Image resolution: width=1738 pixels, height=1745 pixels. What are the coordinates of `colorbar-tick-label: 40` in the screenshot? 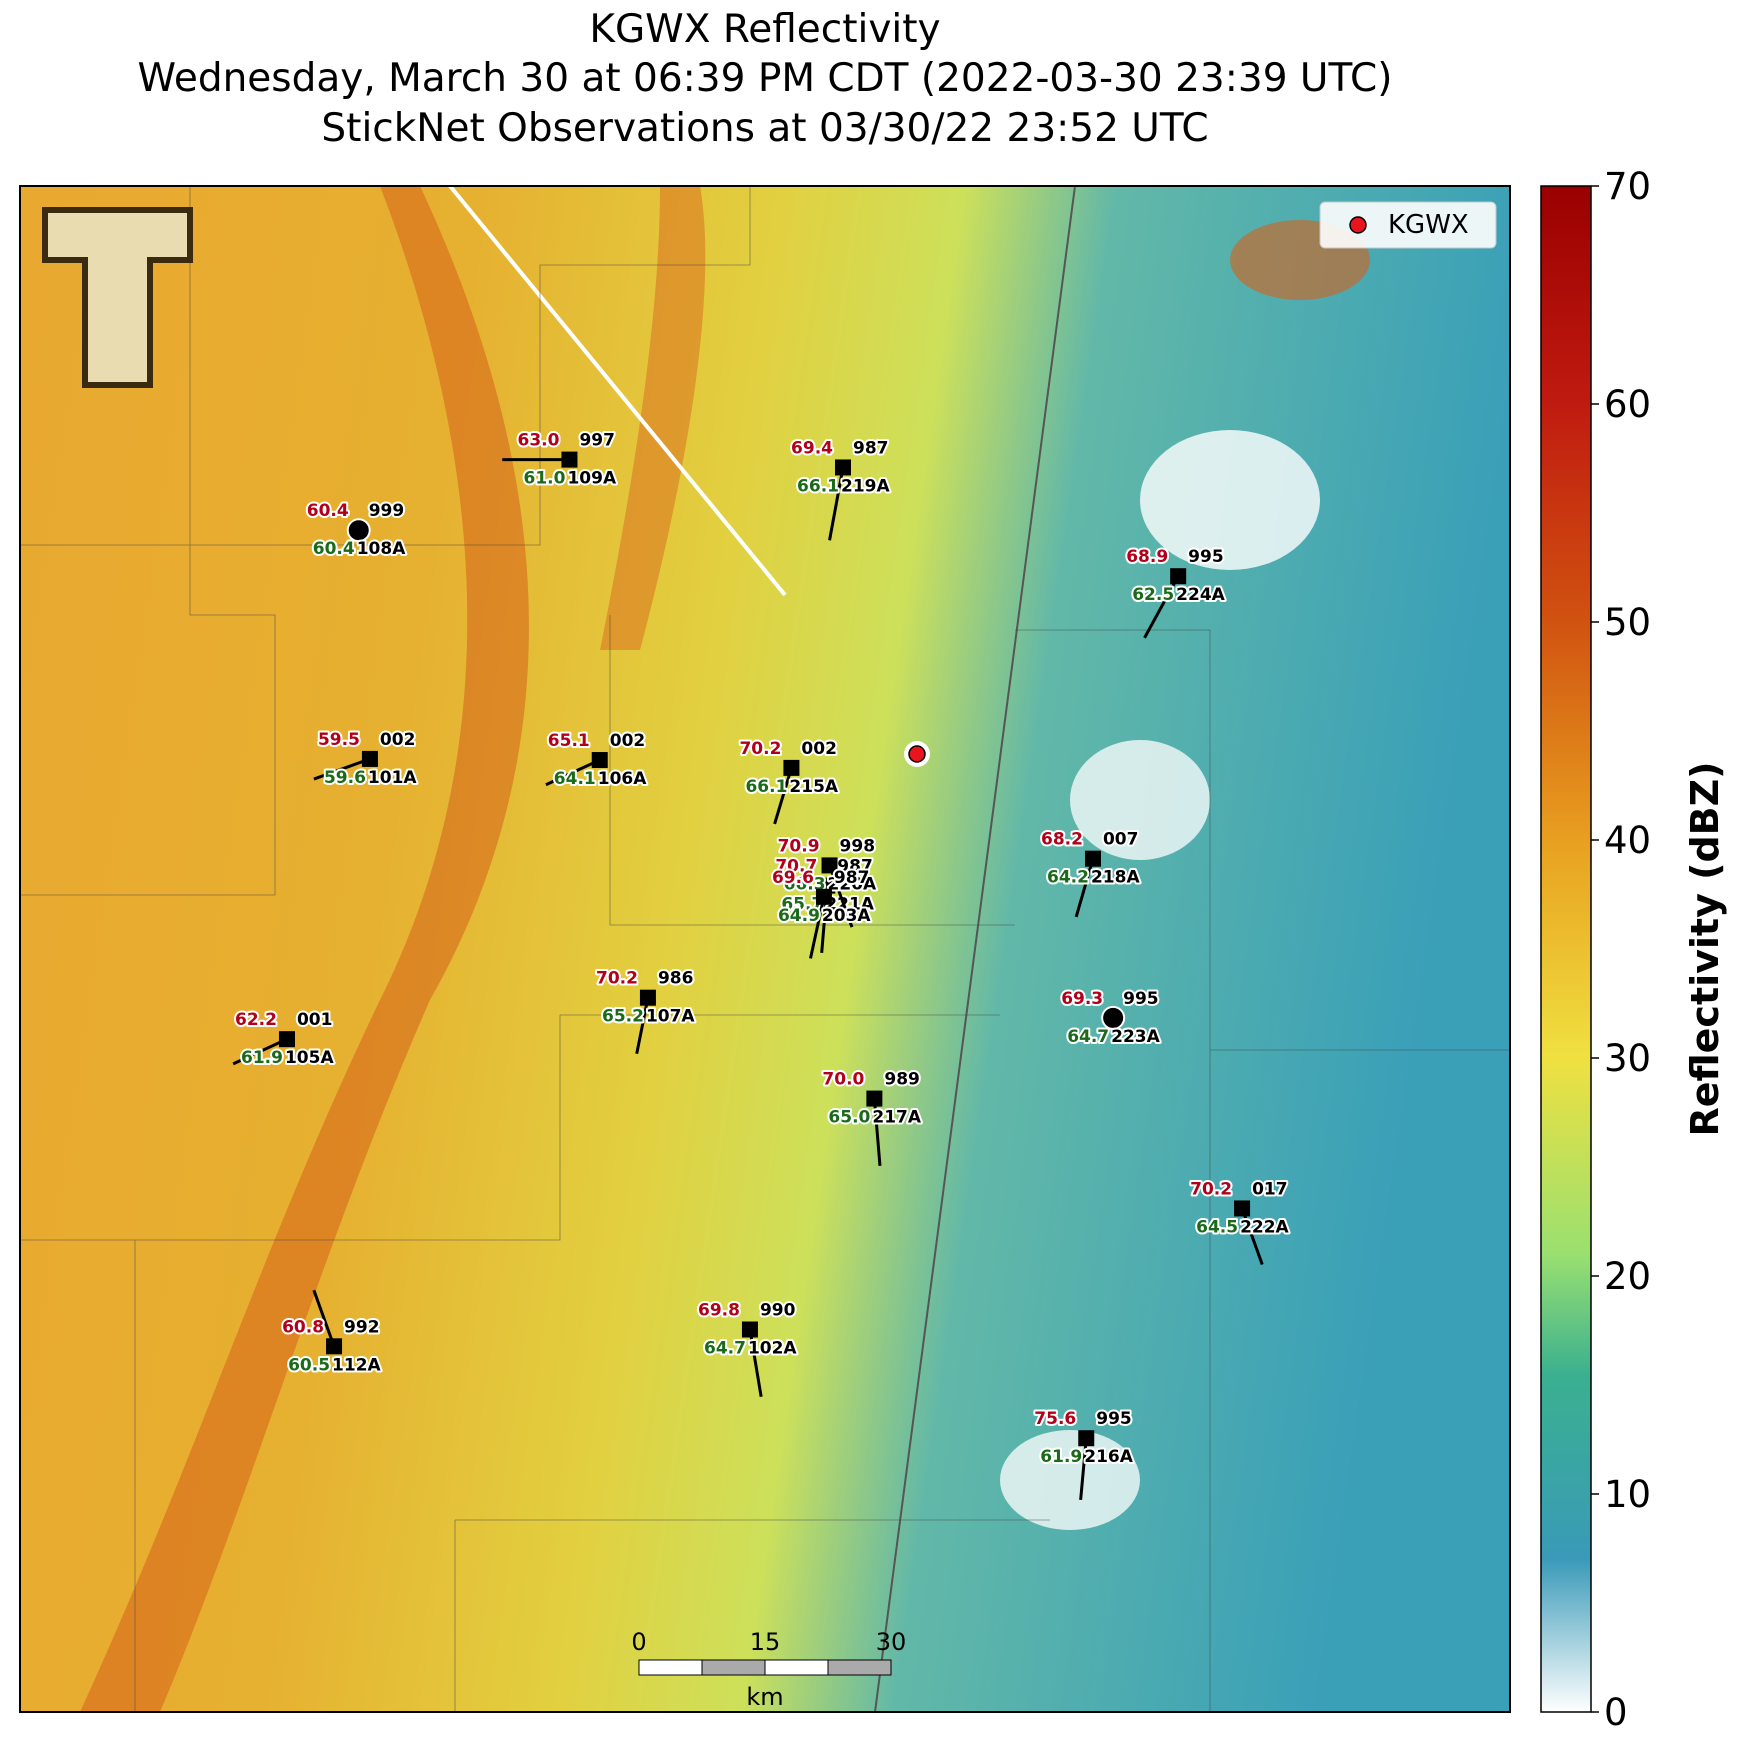 It's located at (1627, 840).